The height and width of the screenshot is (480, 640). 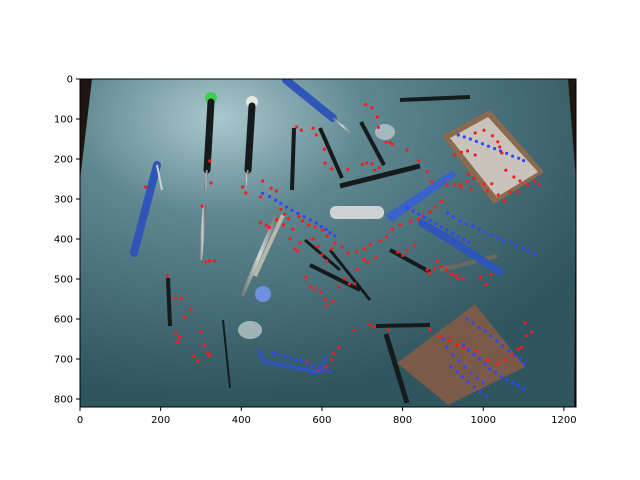 I want to click on x-tick-label: 1200, so click(x=563, y=420).